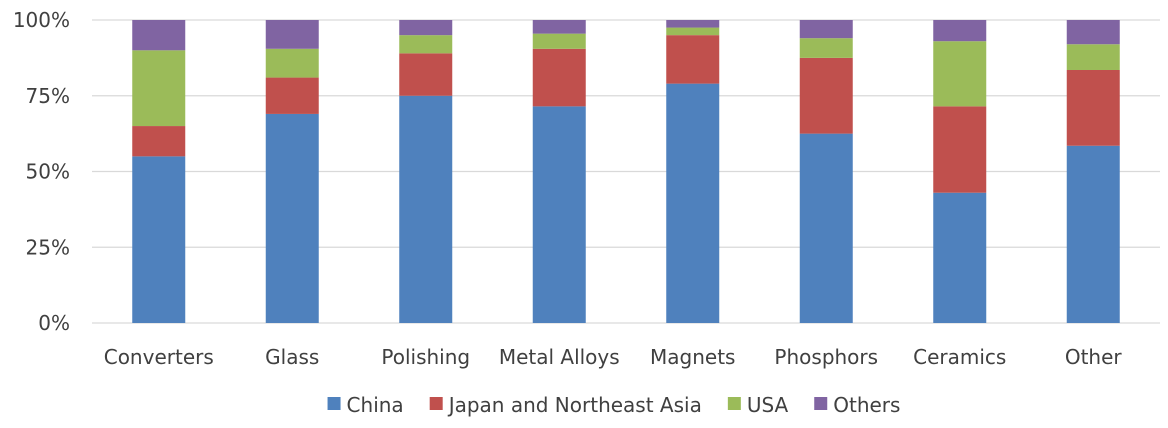  What do you see at coordinates (159, 357) in the screenshot?
I see `x-category-label: Converters` at bounding box center [159, 357].